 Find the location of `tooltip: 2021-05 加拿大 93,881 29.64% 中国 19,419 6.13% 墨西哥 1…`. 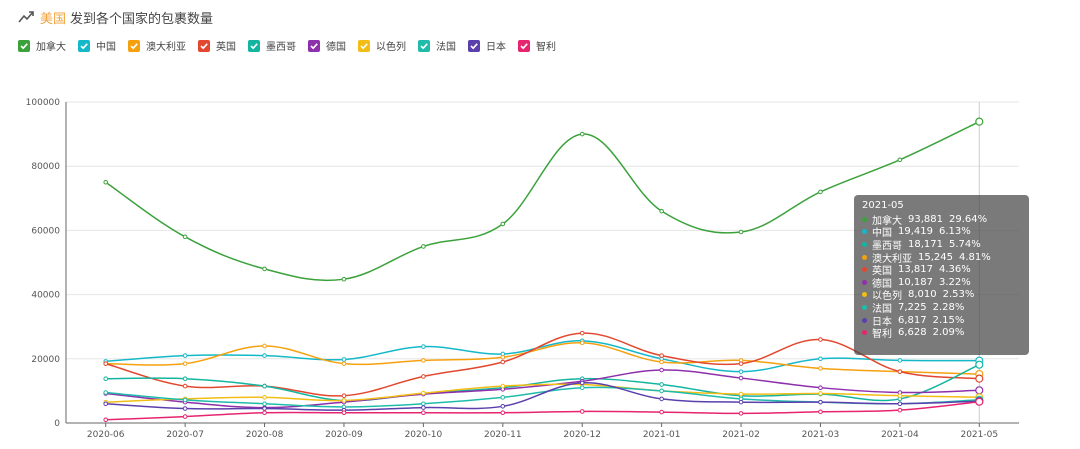

tooltip: 2021-05 加拿大 93,881 29.64% 中国 19,419 6.13% 墨西哥 1… is located at coordinates (941, 275).